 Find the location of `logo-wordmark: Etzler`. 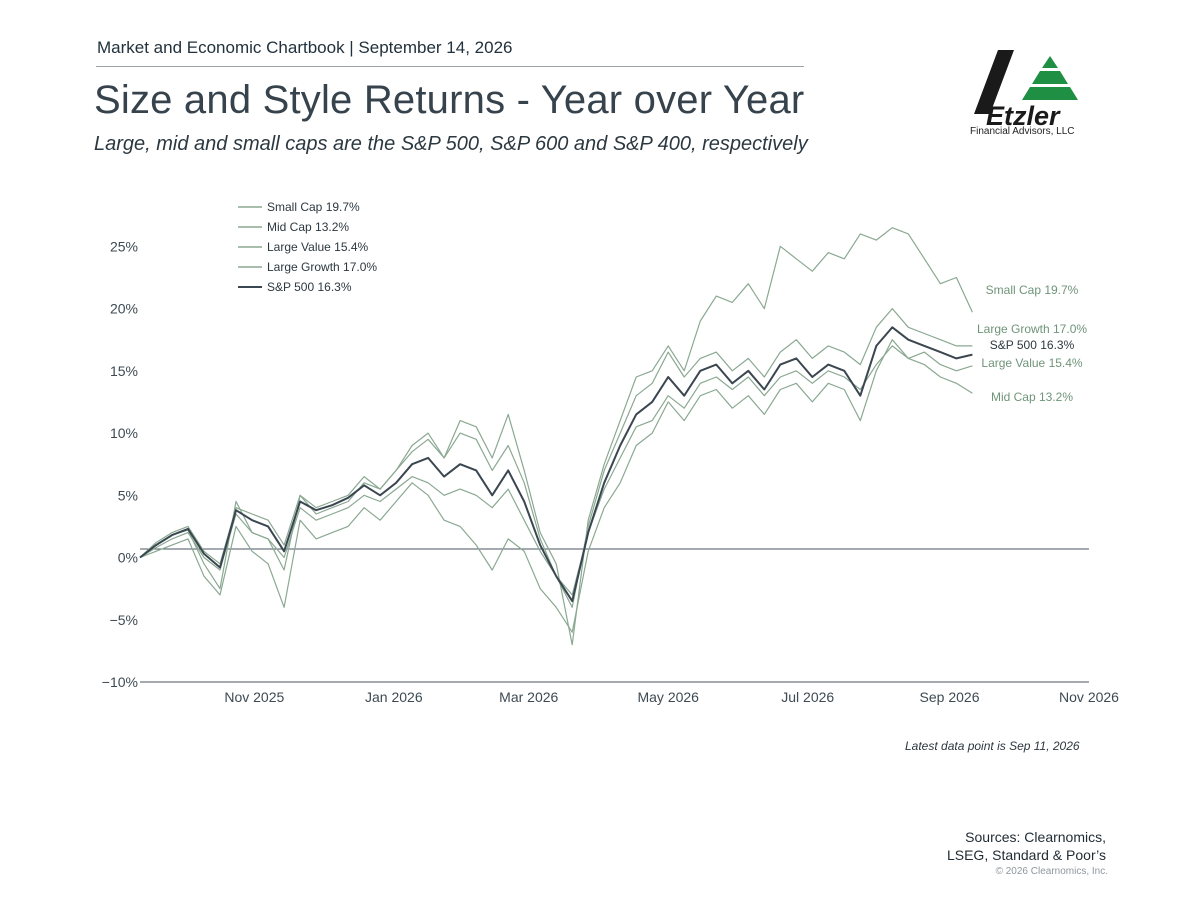

logo-wordmark: Etzler is located at coordinates (1023, 116).